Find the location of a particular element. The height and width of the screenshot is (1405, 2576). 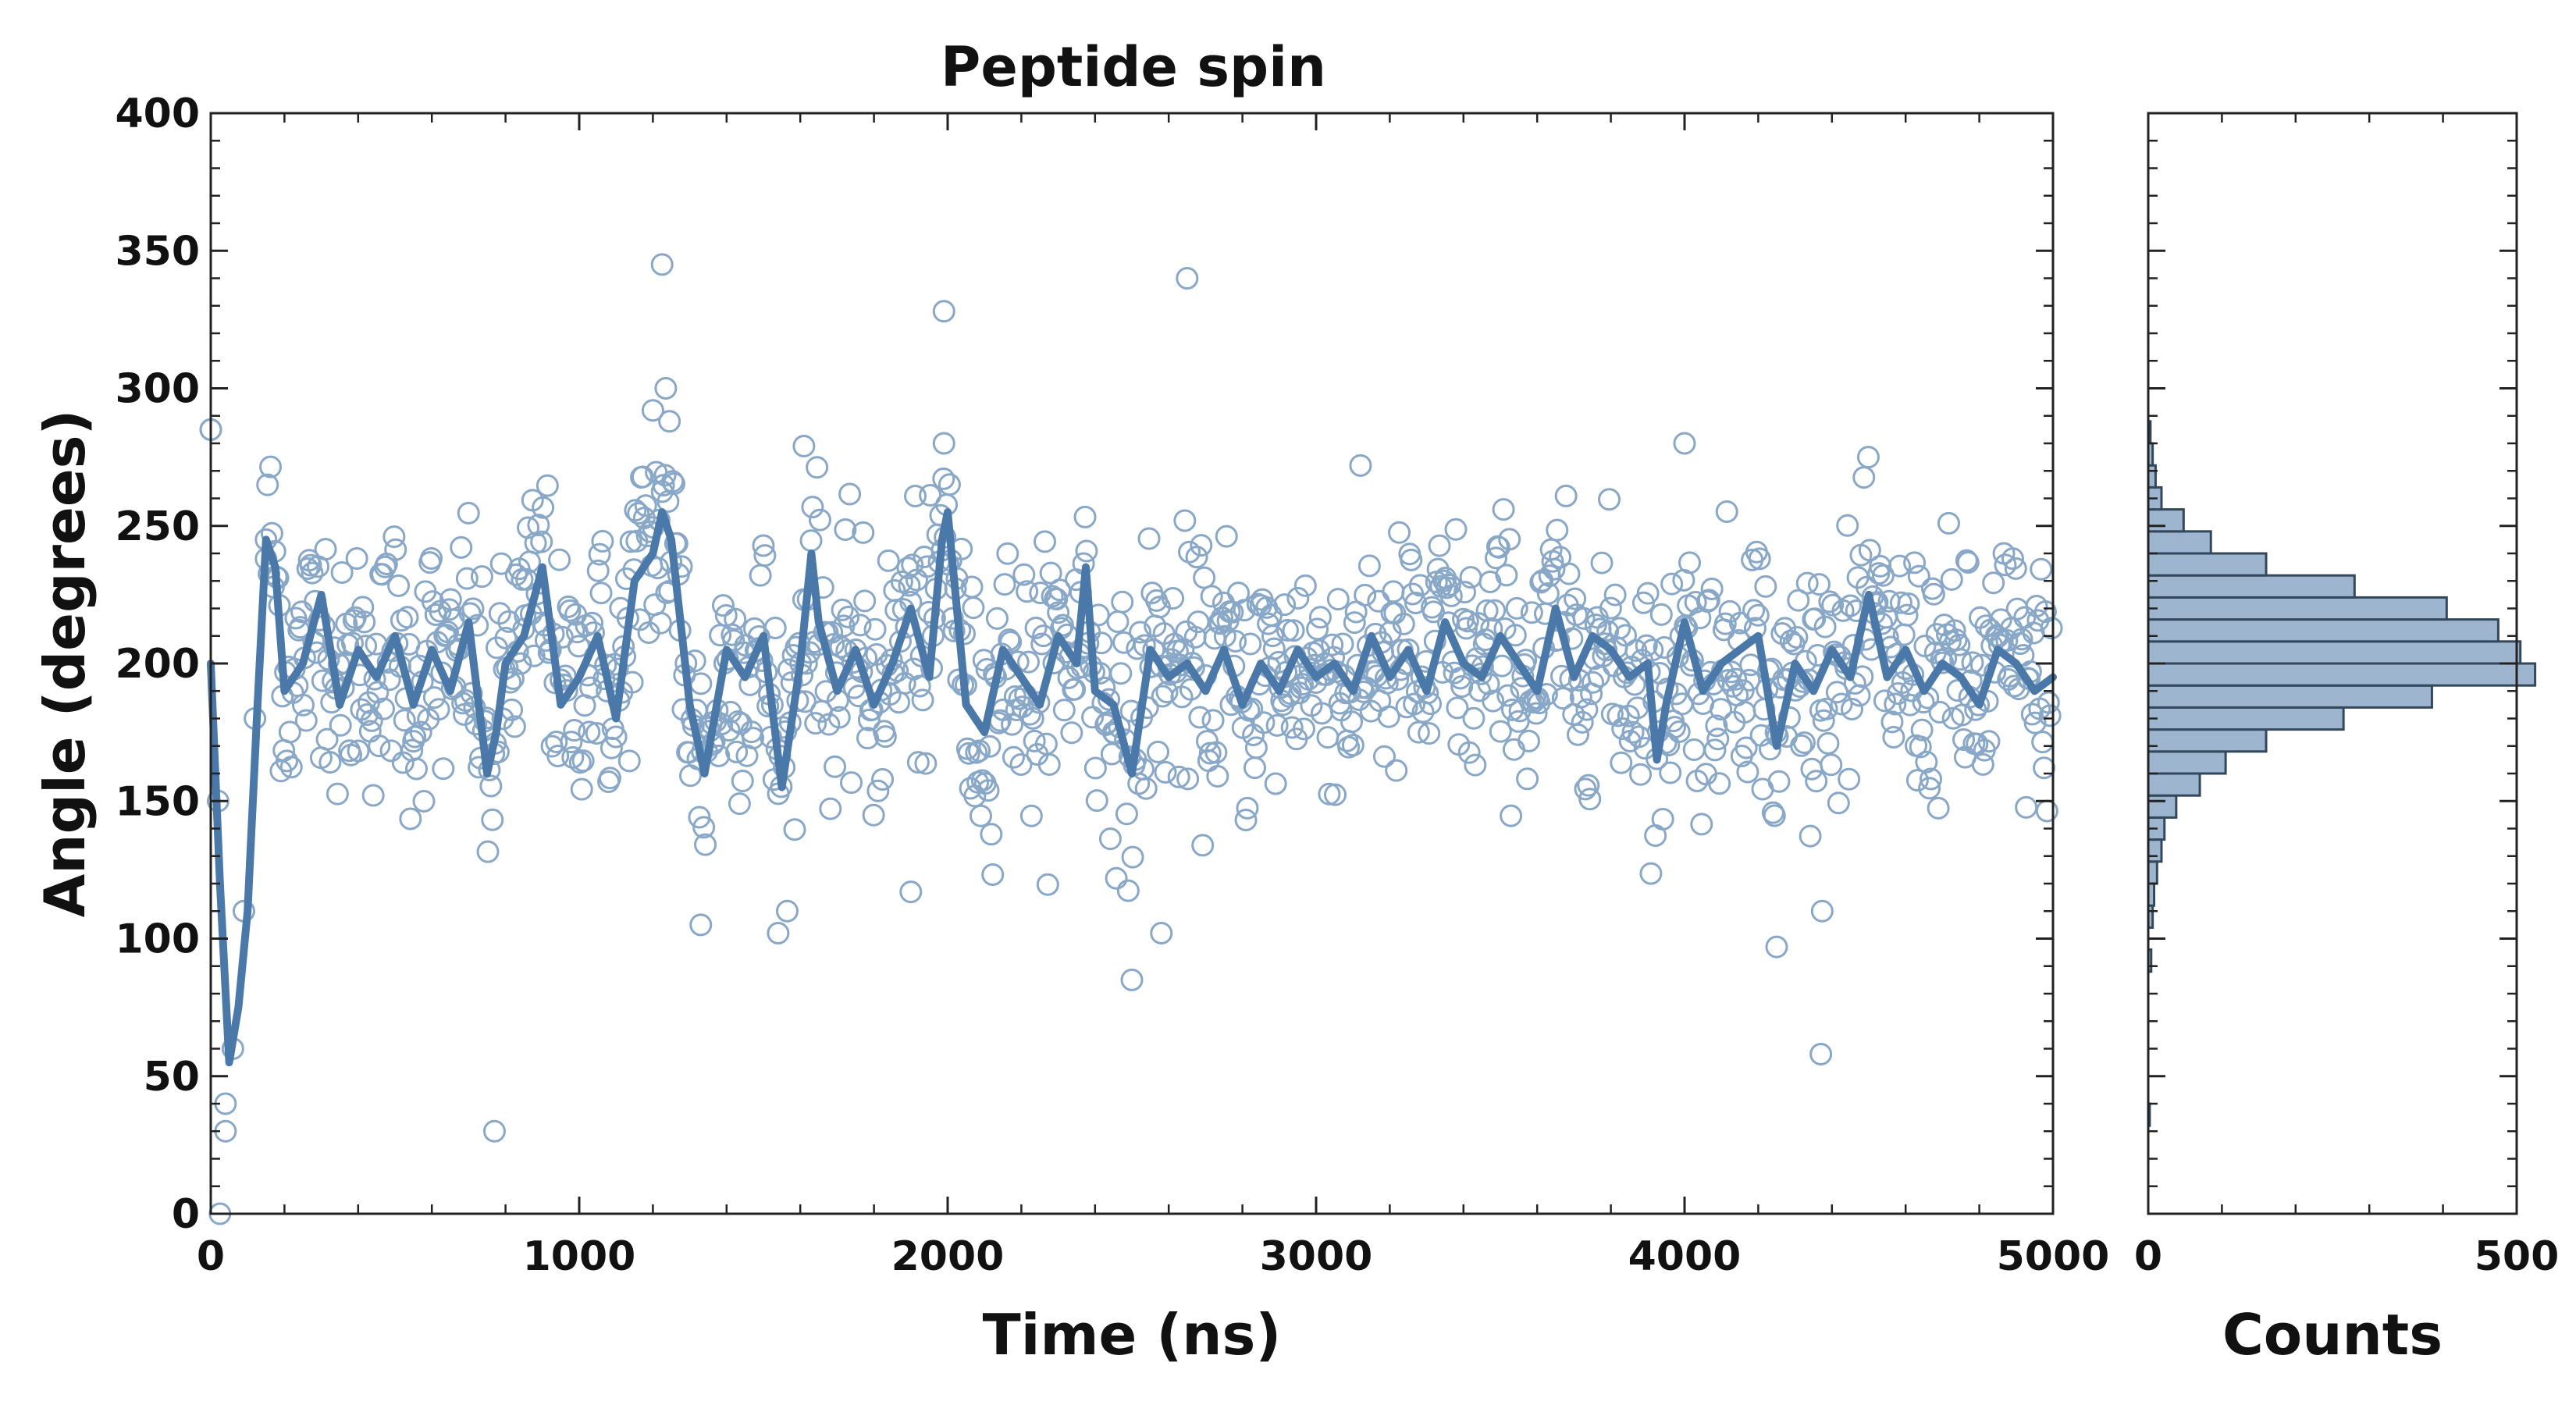

y-tick-label: 400 is located at coordinates (157, 114).